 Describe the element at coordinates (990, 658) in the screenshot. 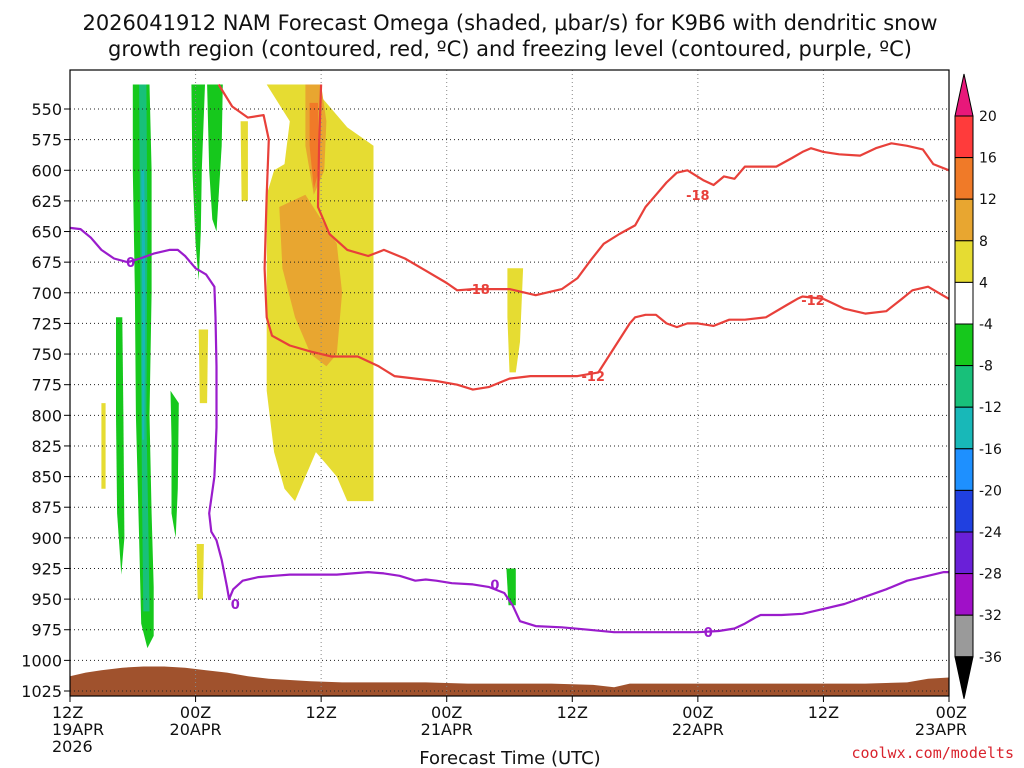

I see `colorbar-label-13: -36` at that location.